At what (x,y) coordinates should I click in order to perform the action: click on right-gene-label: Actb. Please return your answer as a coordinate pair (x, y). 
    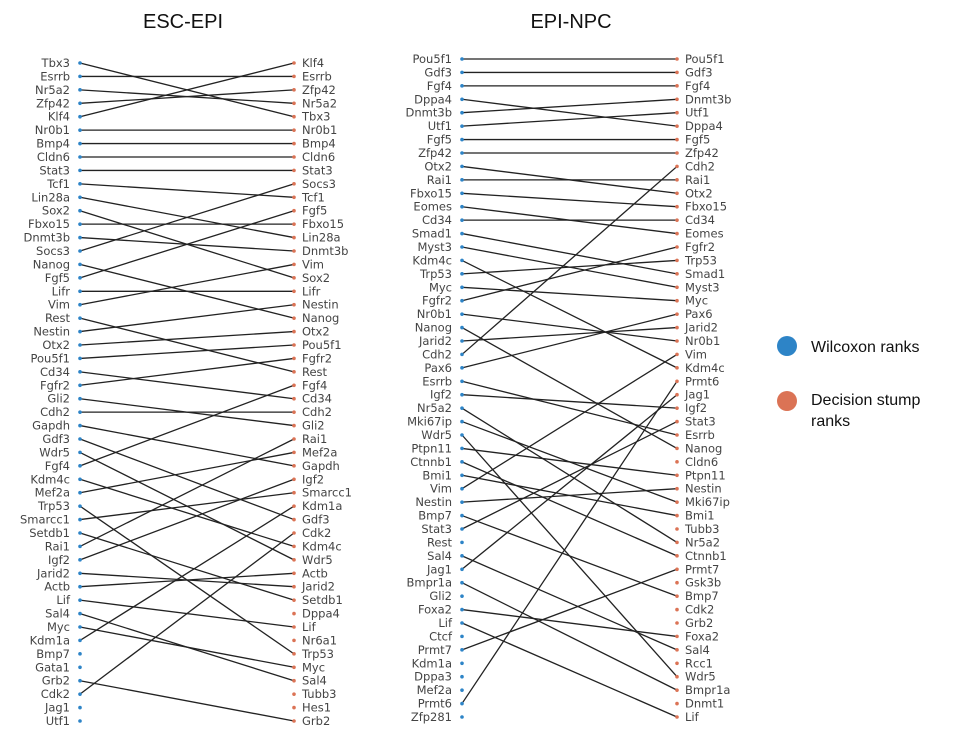
    Looking at the image, I should click on (315, 573).